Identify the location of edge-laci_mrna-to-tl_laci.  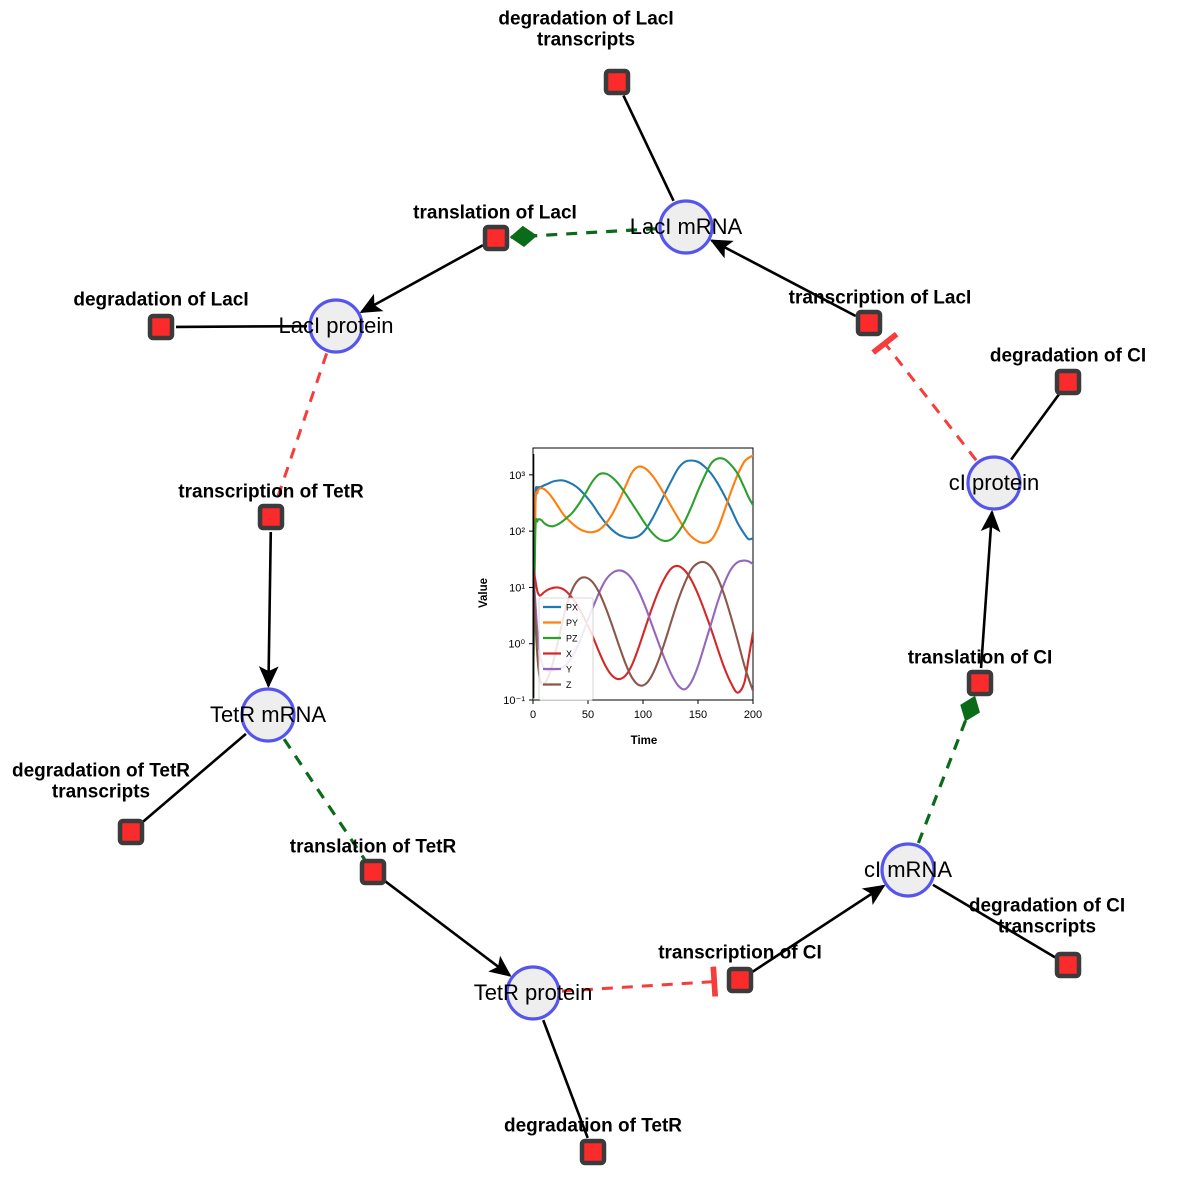
(583, 236).